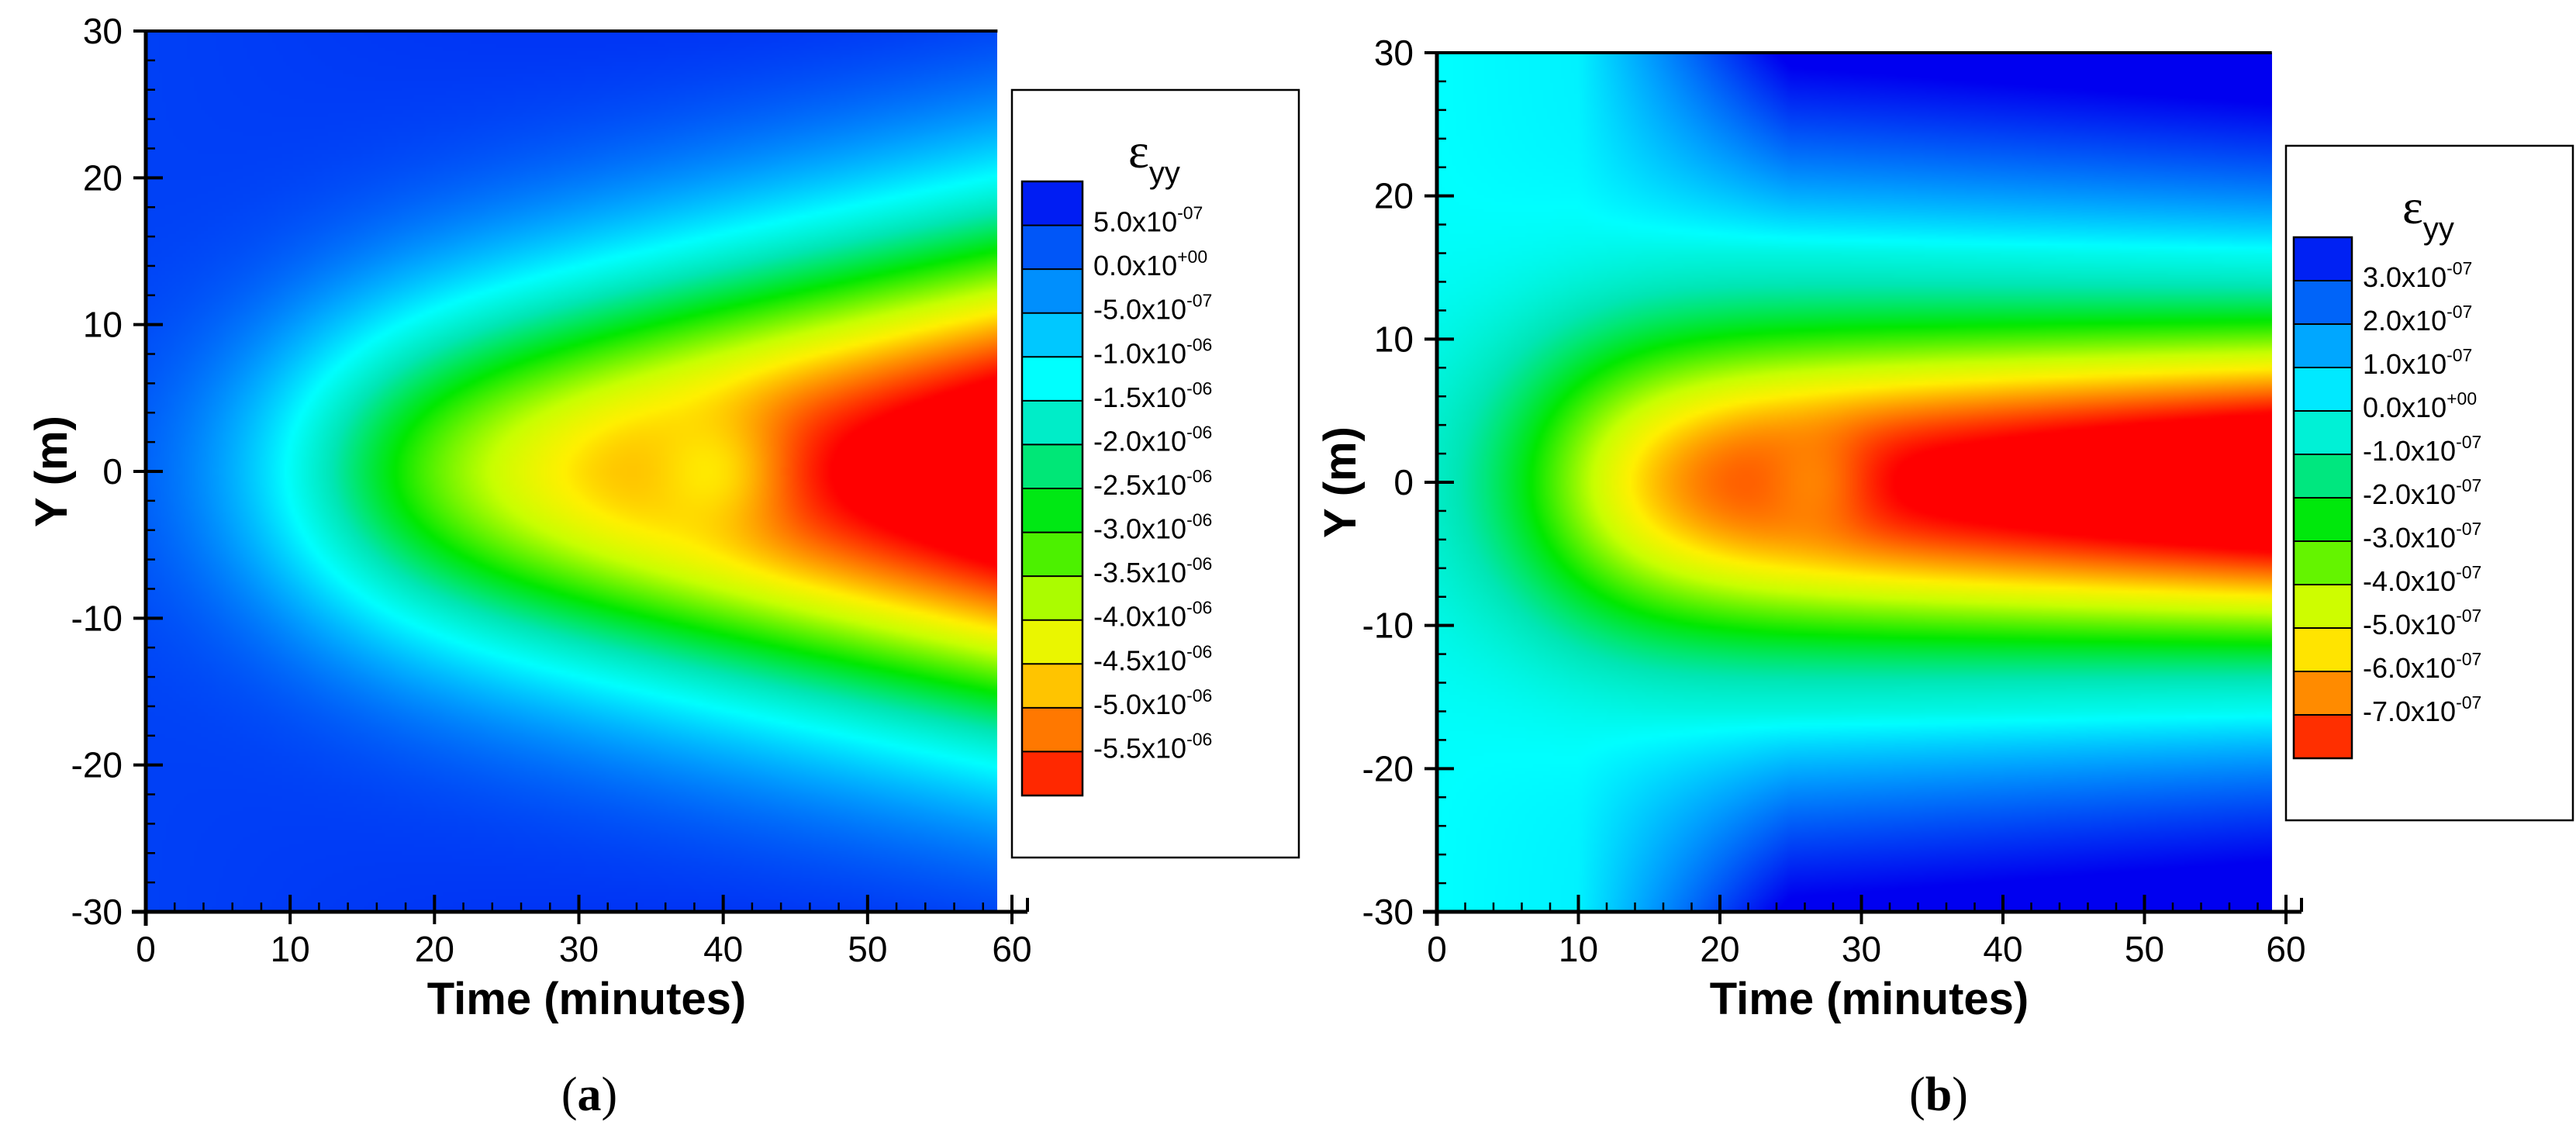 The width and height of the screenshot is (2576, 1132). Describe the element at coordinates (1388, 912) in the screenshot. I see `y-tick-label: -30` at that location.